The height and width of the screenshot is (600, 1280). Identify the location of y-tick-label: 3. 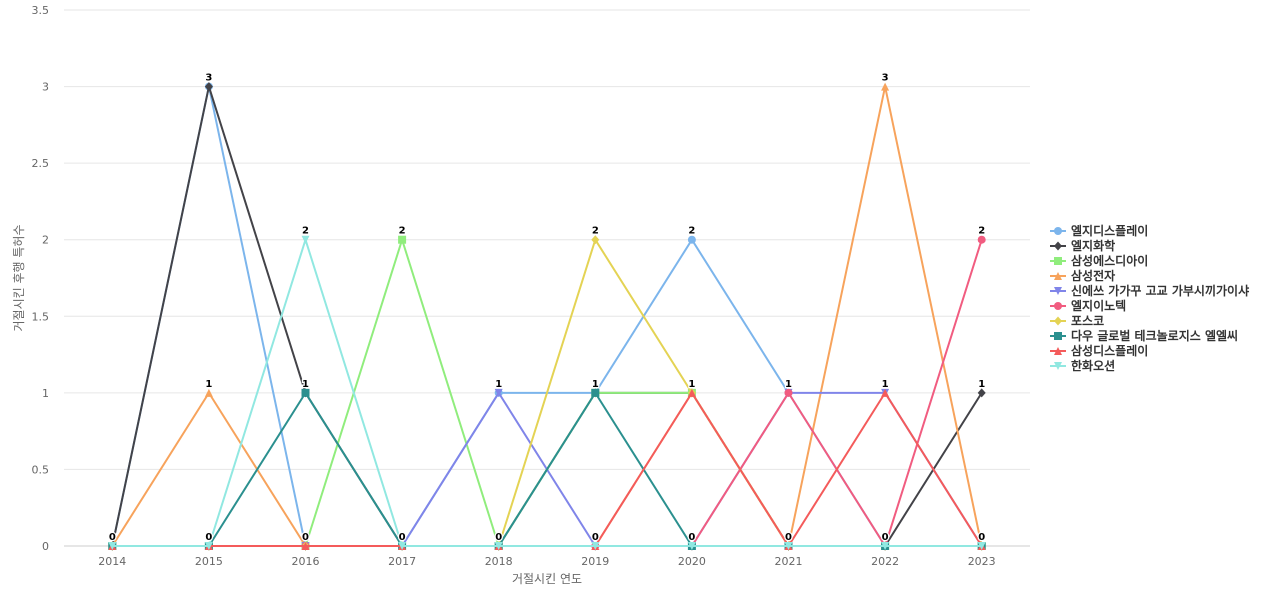
(45, 87).